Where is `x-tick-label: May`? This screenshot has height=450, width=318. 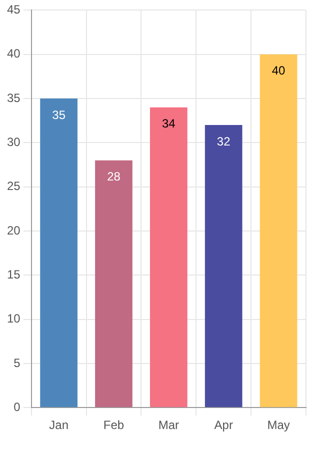
x-tick-label: May is located at coordinates (278, 425).